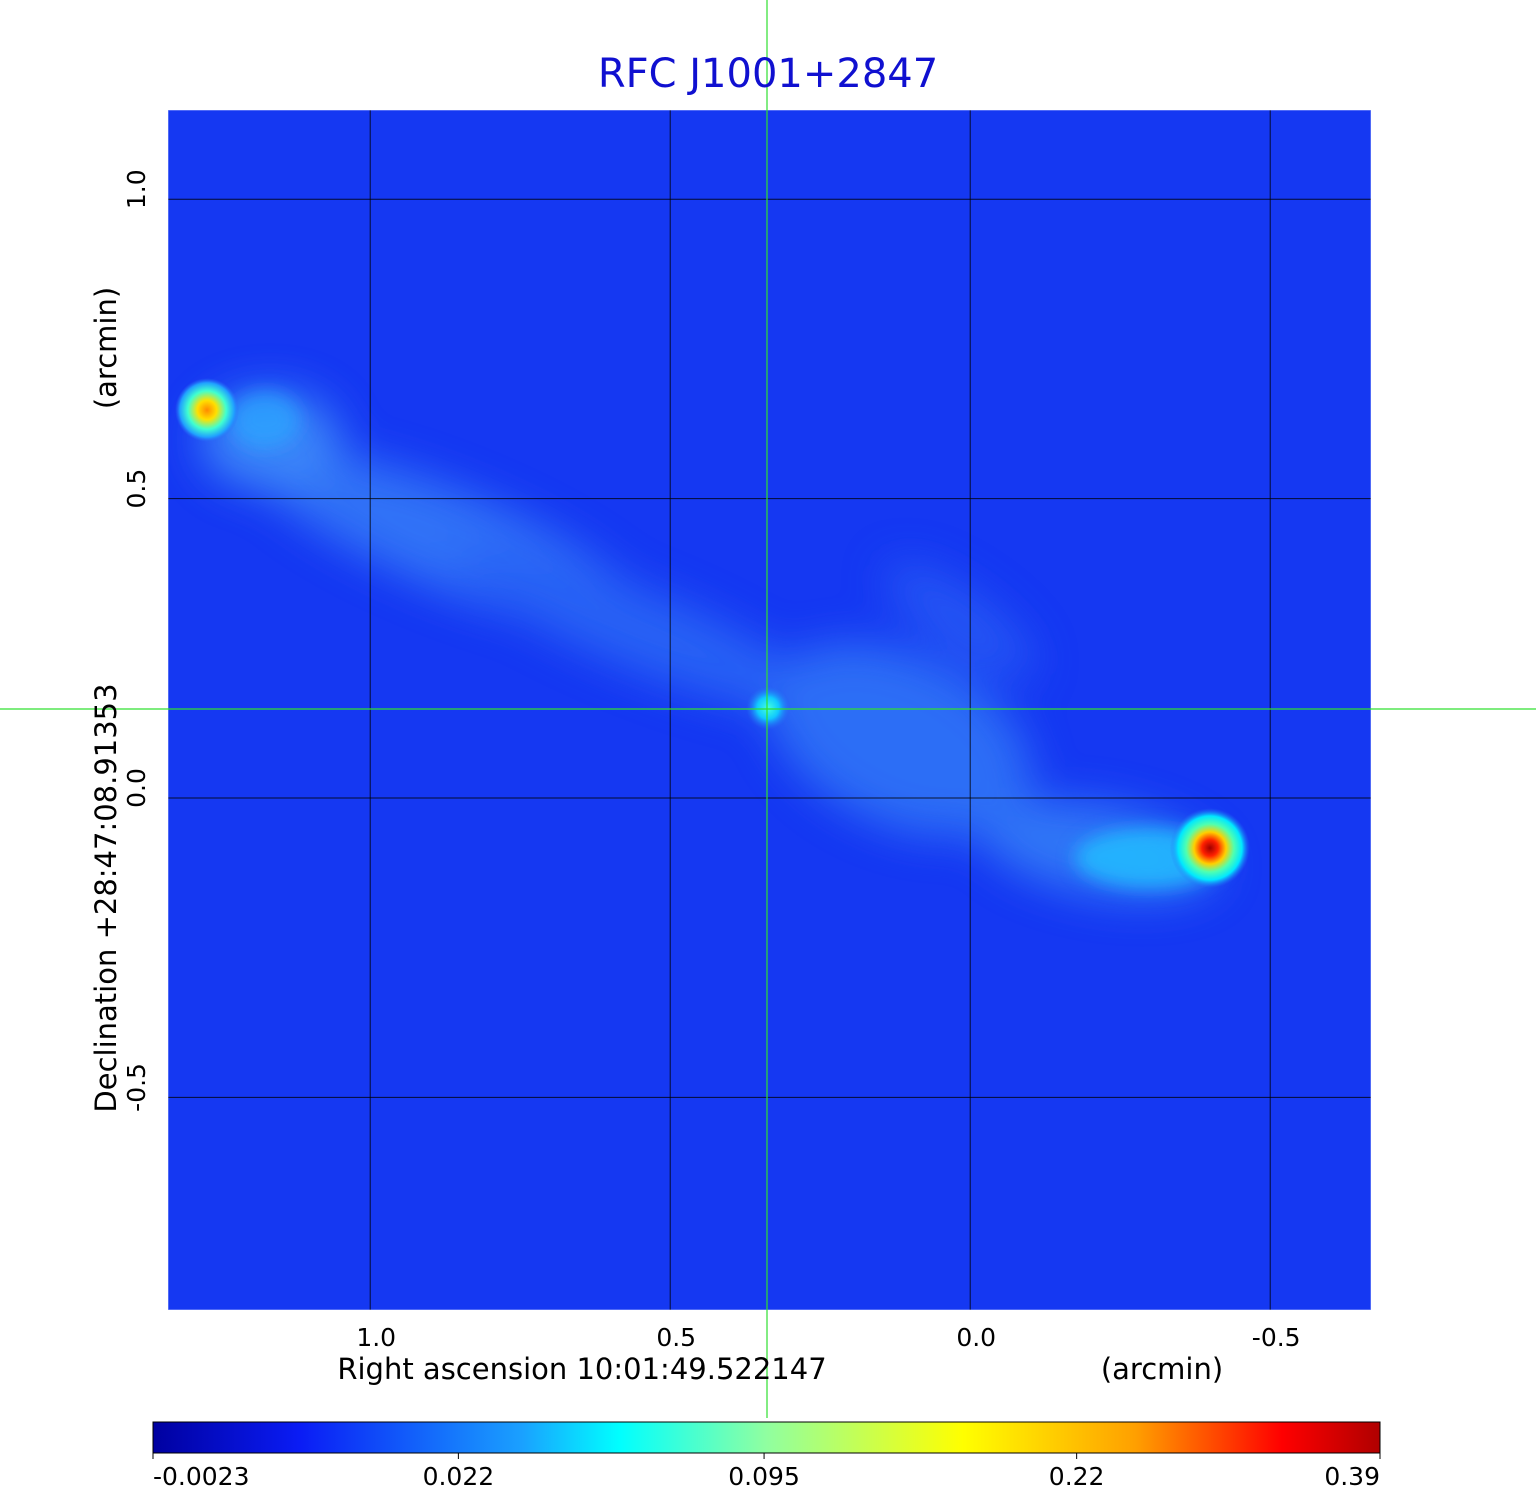  I want to click on chart-title: RFC J1001+2847, so click(768, 74).